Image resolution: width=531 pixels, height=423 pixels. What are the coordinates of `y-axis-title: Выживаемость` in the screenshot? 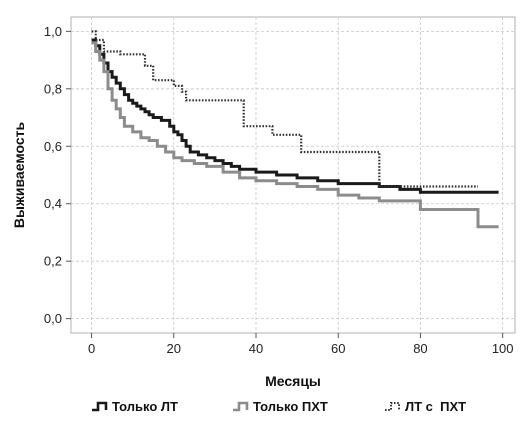 It's located at (19, 175).